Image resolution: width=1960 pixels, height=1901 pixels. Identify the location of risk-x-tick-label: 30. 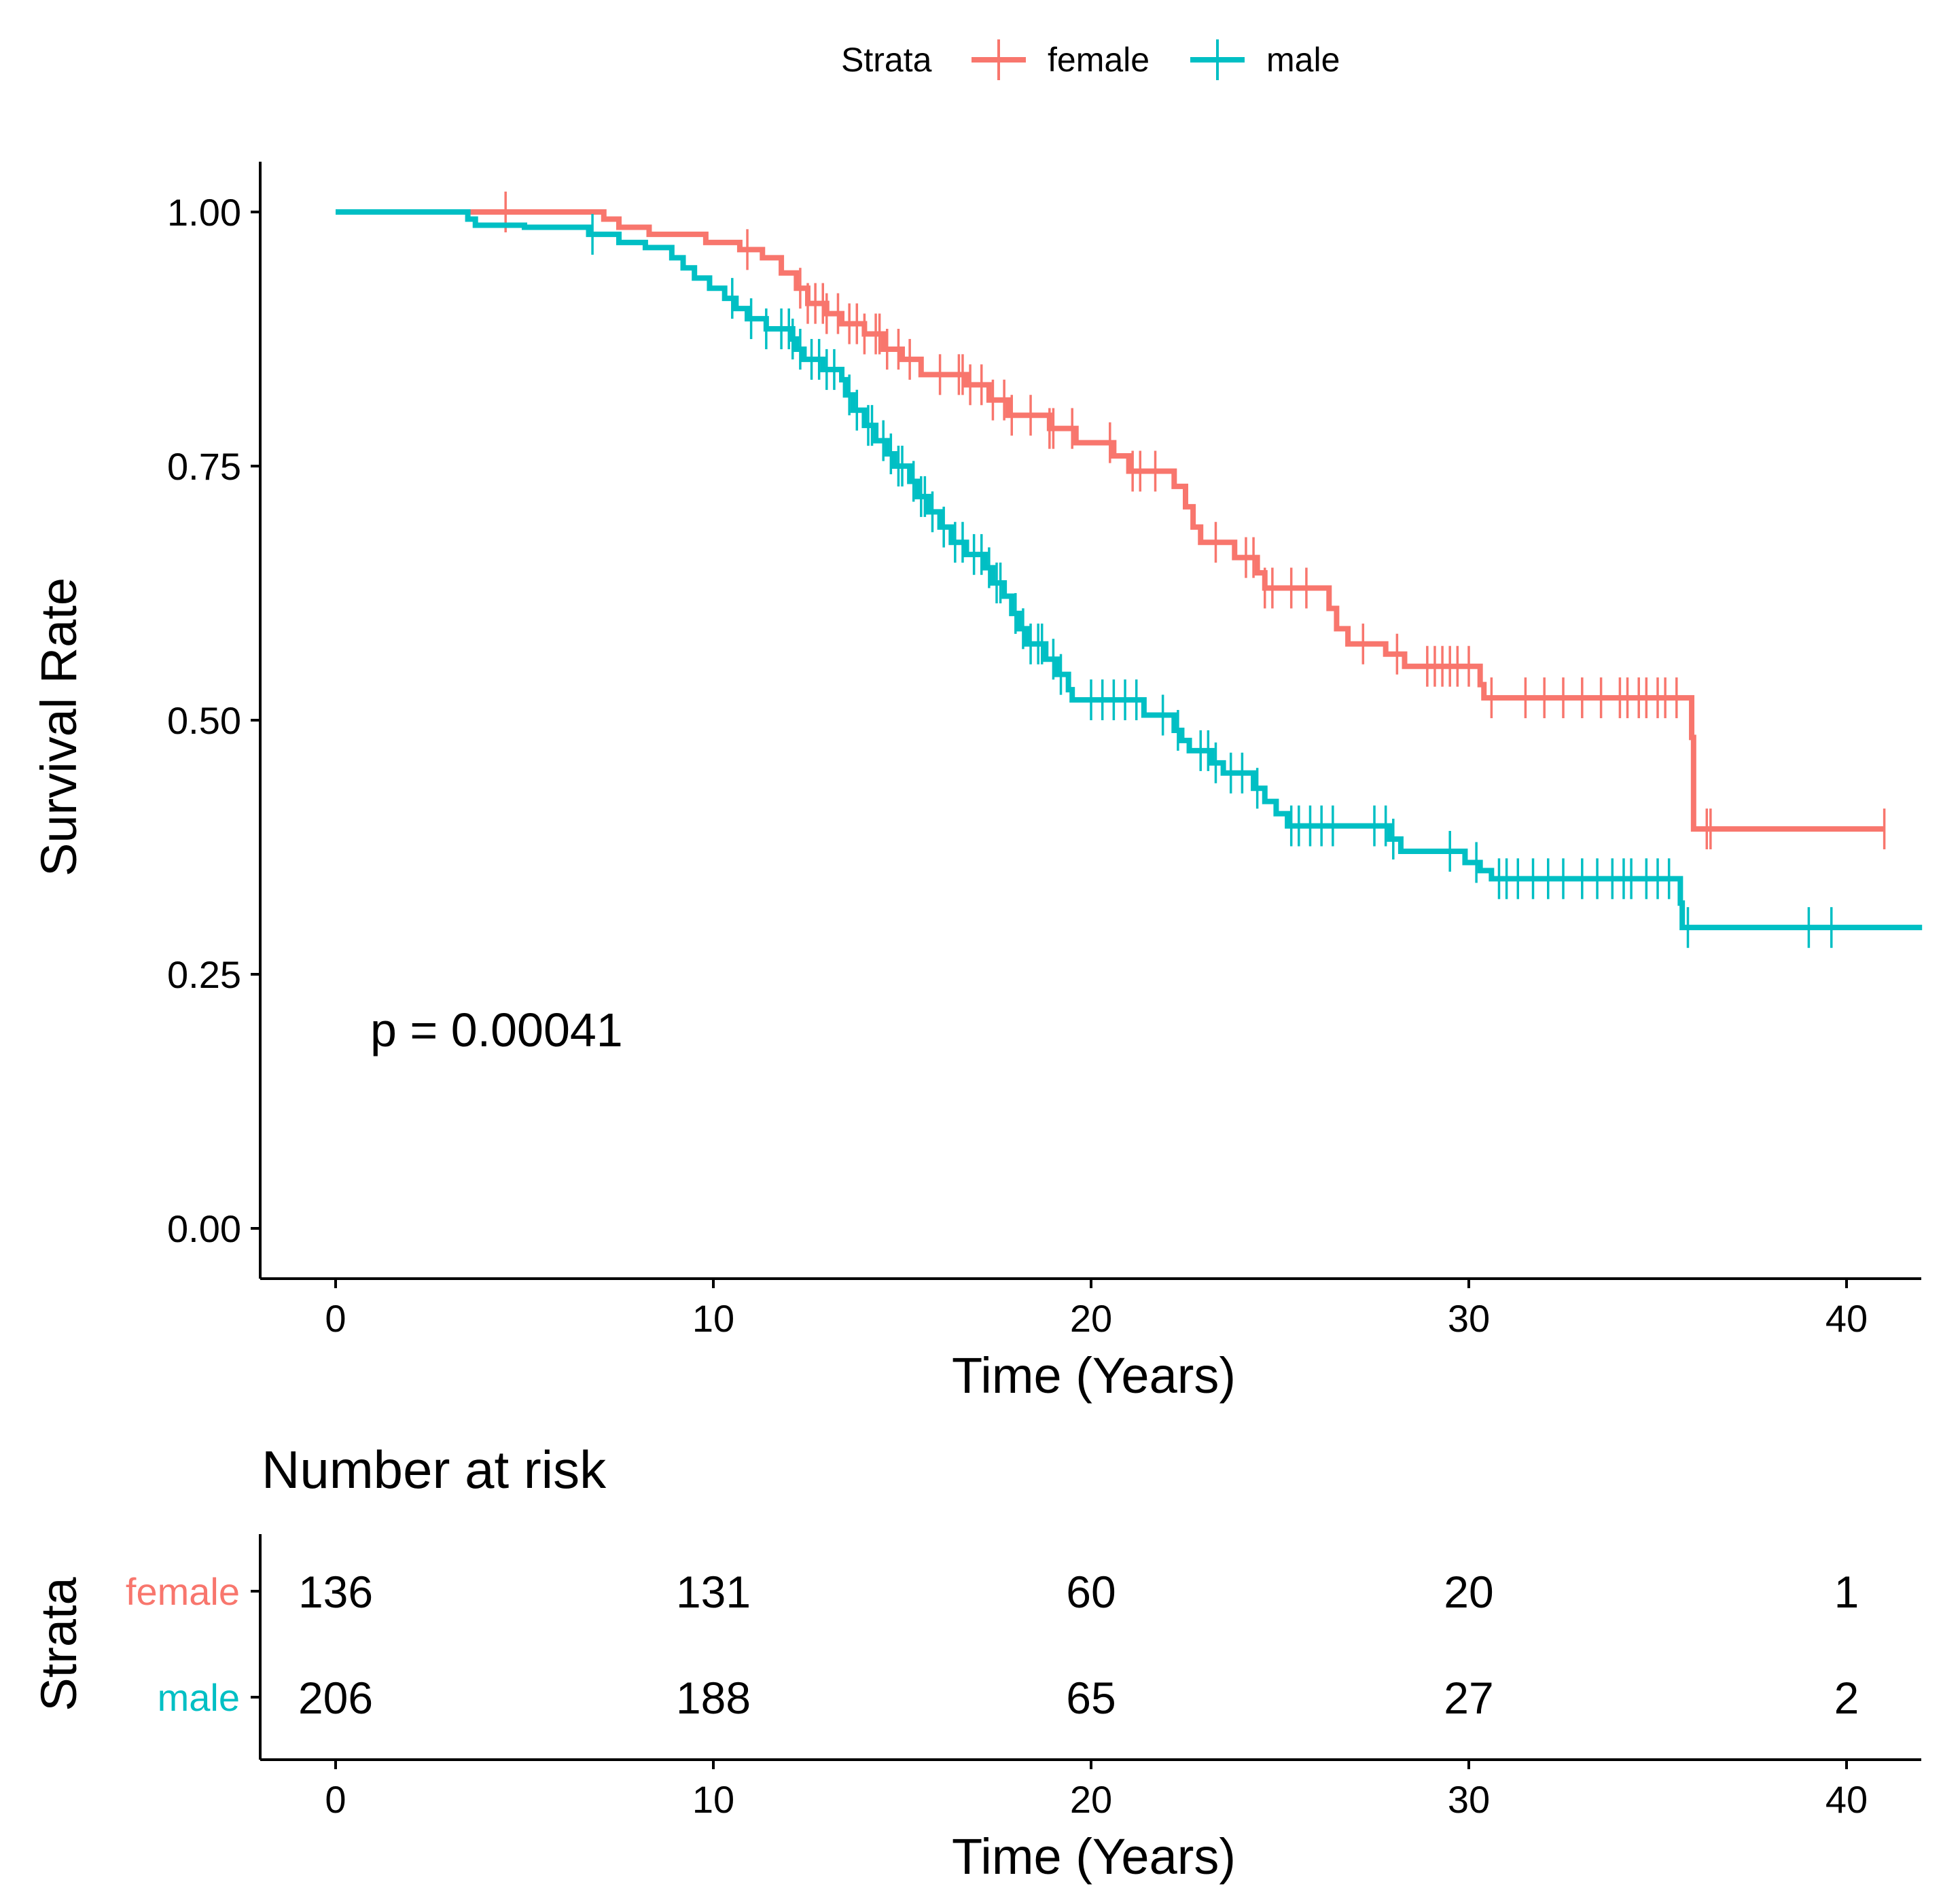
(1469, 1799).